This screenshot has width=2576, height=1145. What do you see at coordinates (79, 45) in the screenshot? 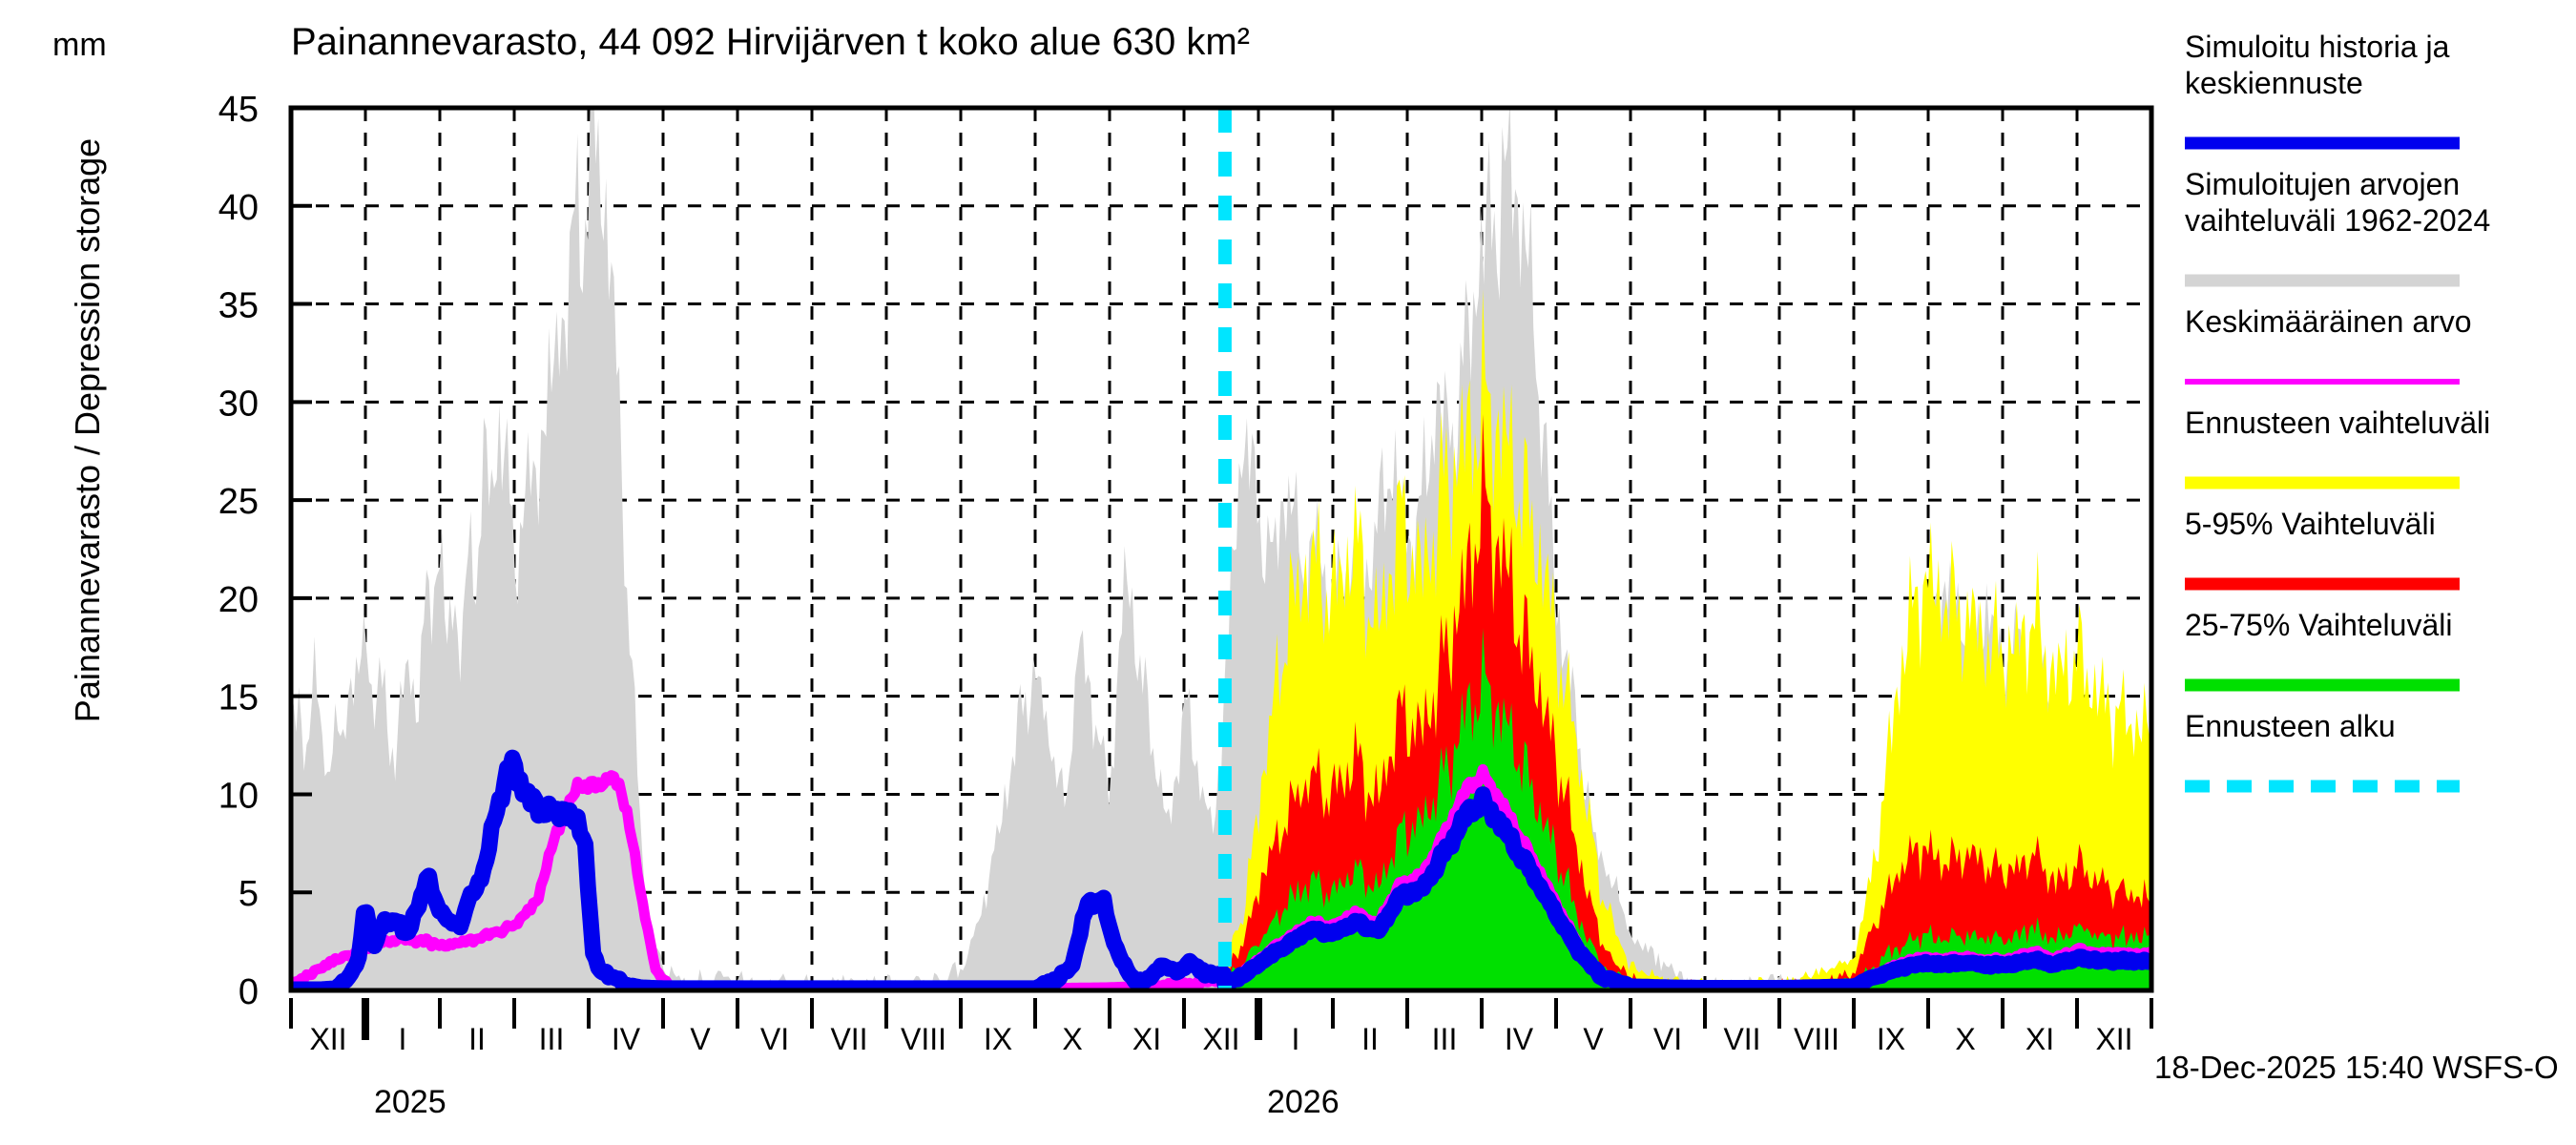
I see `y-axis-unit-label: mm` at bounding box center [79, 45].